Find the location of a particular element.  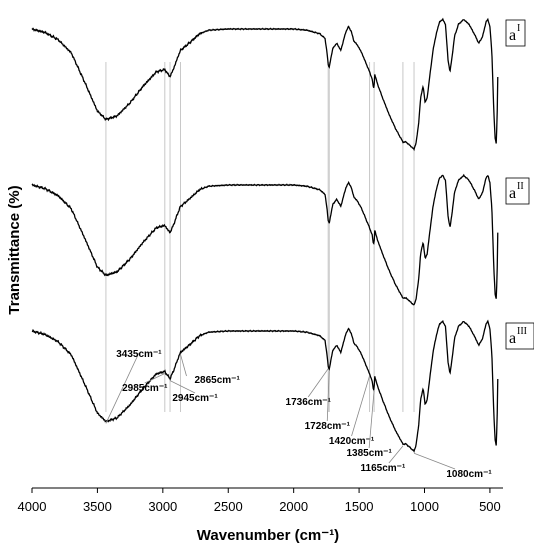

annotation-1420: 1420cm⁻¹ is located at coordinates (352, 411).